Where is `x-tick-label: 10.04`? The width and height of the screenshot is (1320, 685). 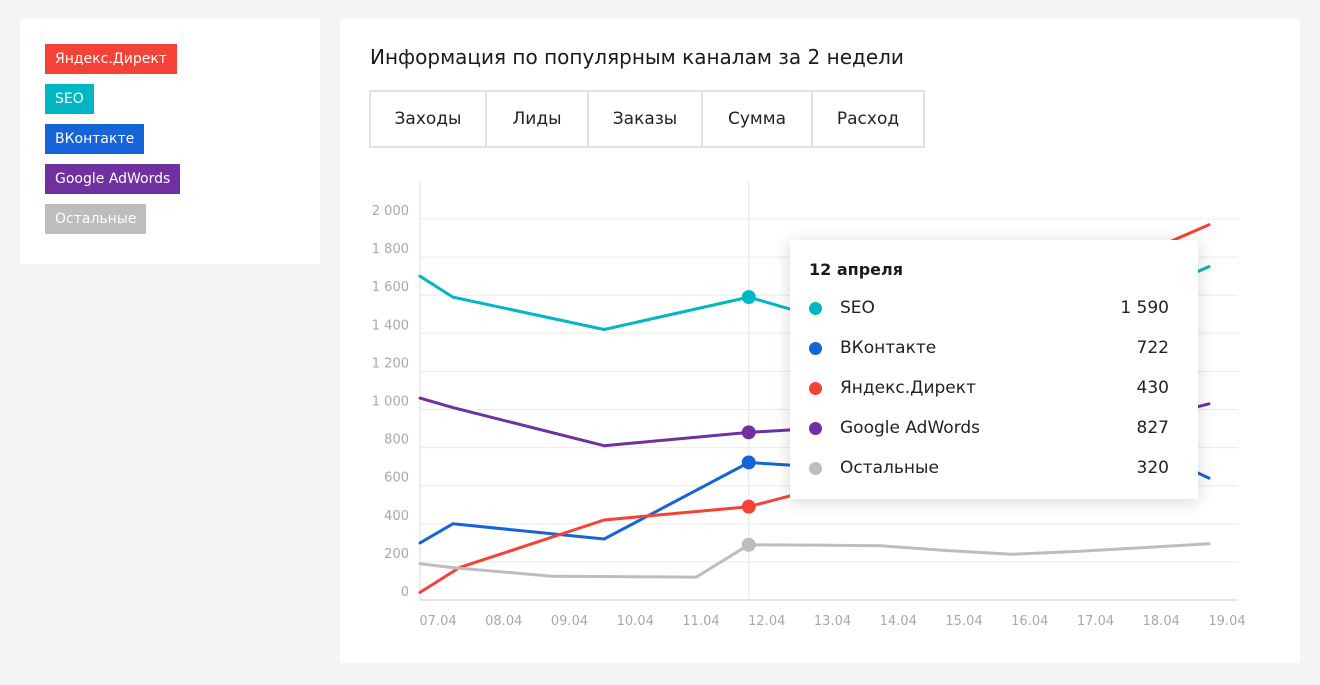 x-tick-label: 10.04 is located at coordinates (635, 621).